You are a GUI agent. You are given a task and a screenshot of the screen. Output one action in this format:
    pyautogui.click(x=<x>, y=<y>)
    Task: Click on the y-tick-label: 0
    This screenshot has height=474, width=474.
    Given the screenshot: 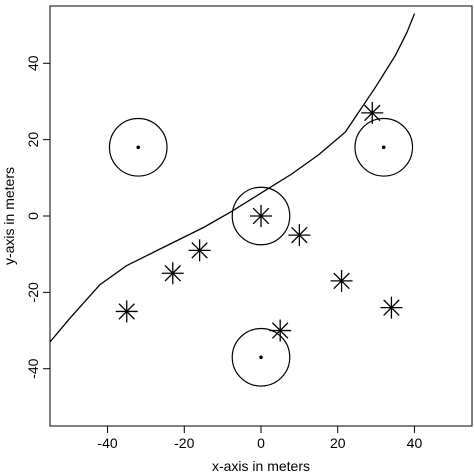 What is the action you would take?
    pyautogui.click(x=33, y=216)
    